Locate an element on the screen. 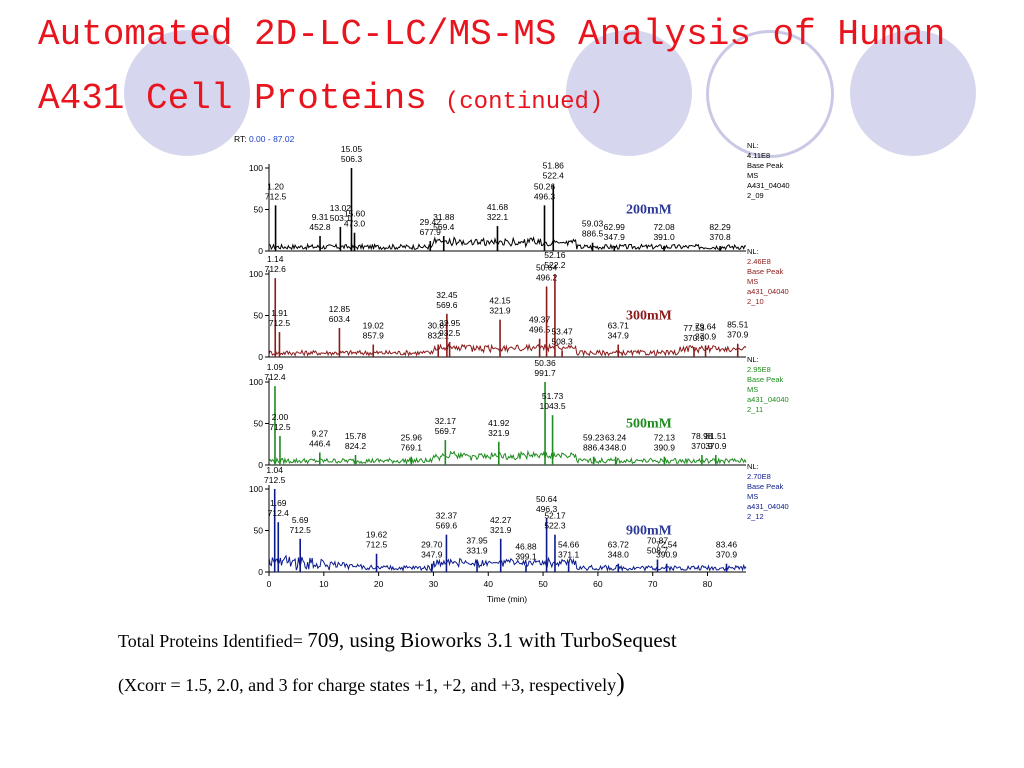 This screenshot has height=768, width=1024. peak-mz-label: 712.6 is located at coordinates (276, 269).